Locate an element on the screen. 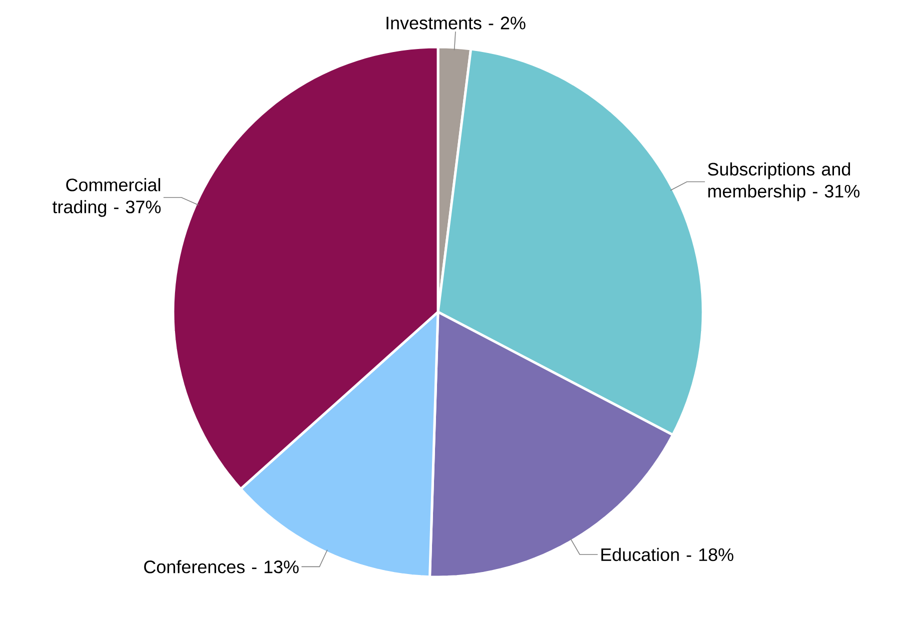 This screenshot has width=903, height=619. slice-label: Subscriptions and membership - 31% is located at coordinates (784, 182).